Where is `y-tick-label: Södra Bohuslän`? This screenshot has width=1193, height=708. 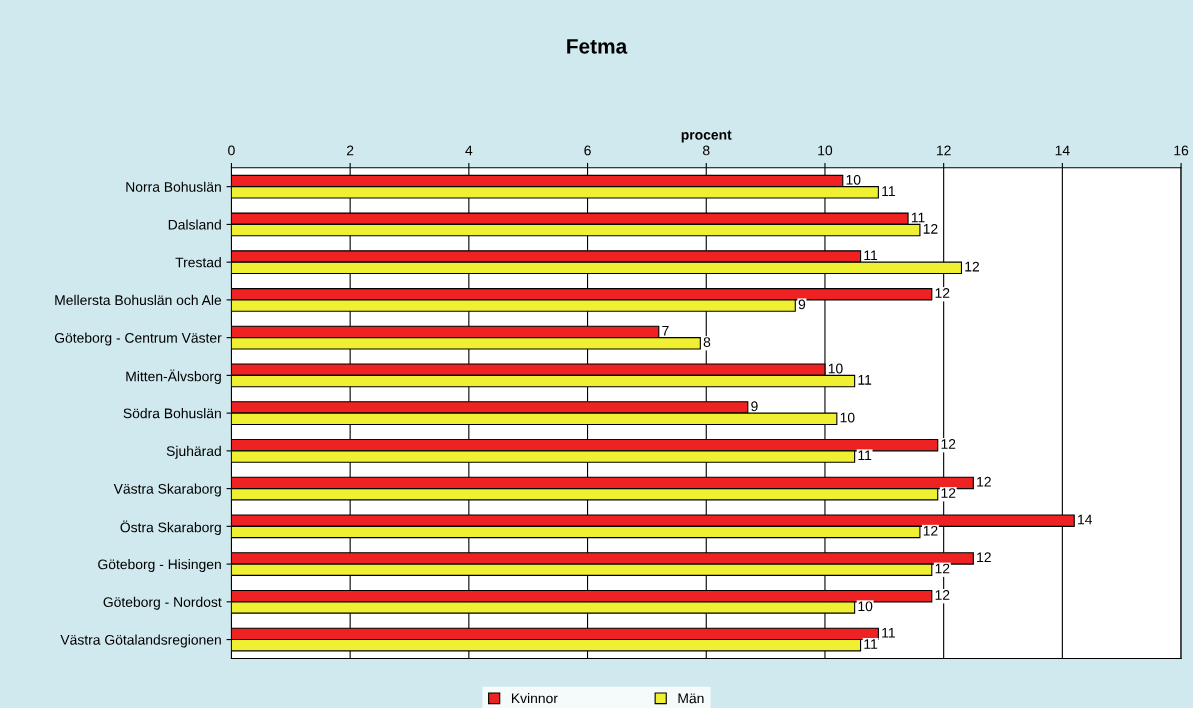
y-tick-label: Södra Bohuslän is located at coordinates (172, 413).